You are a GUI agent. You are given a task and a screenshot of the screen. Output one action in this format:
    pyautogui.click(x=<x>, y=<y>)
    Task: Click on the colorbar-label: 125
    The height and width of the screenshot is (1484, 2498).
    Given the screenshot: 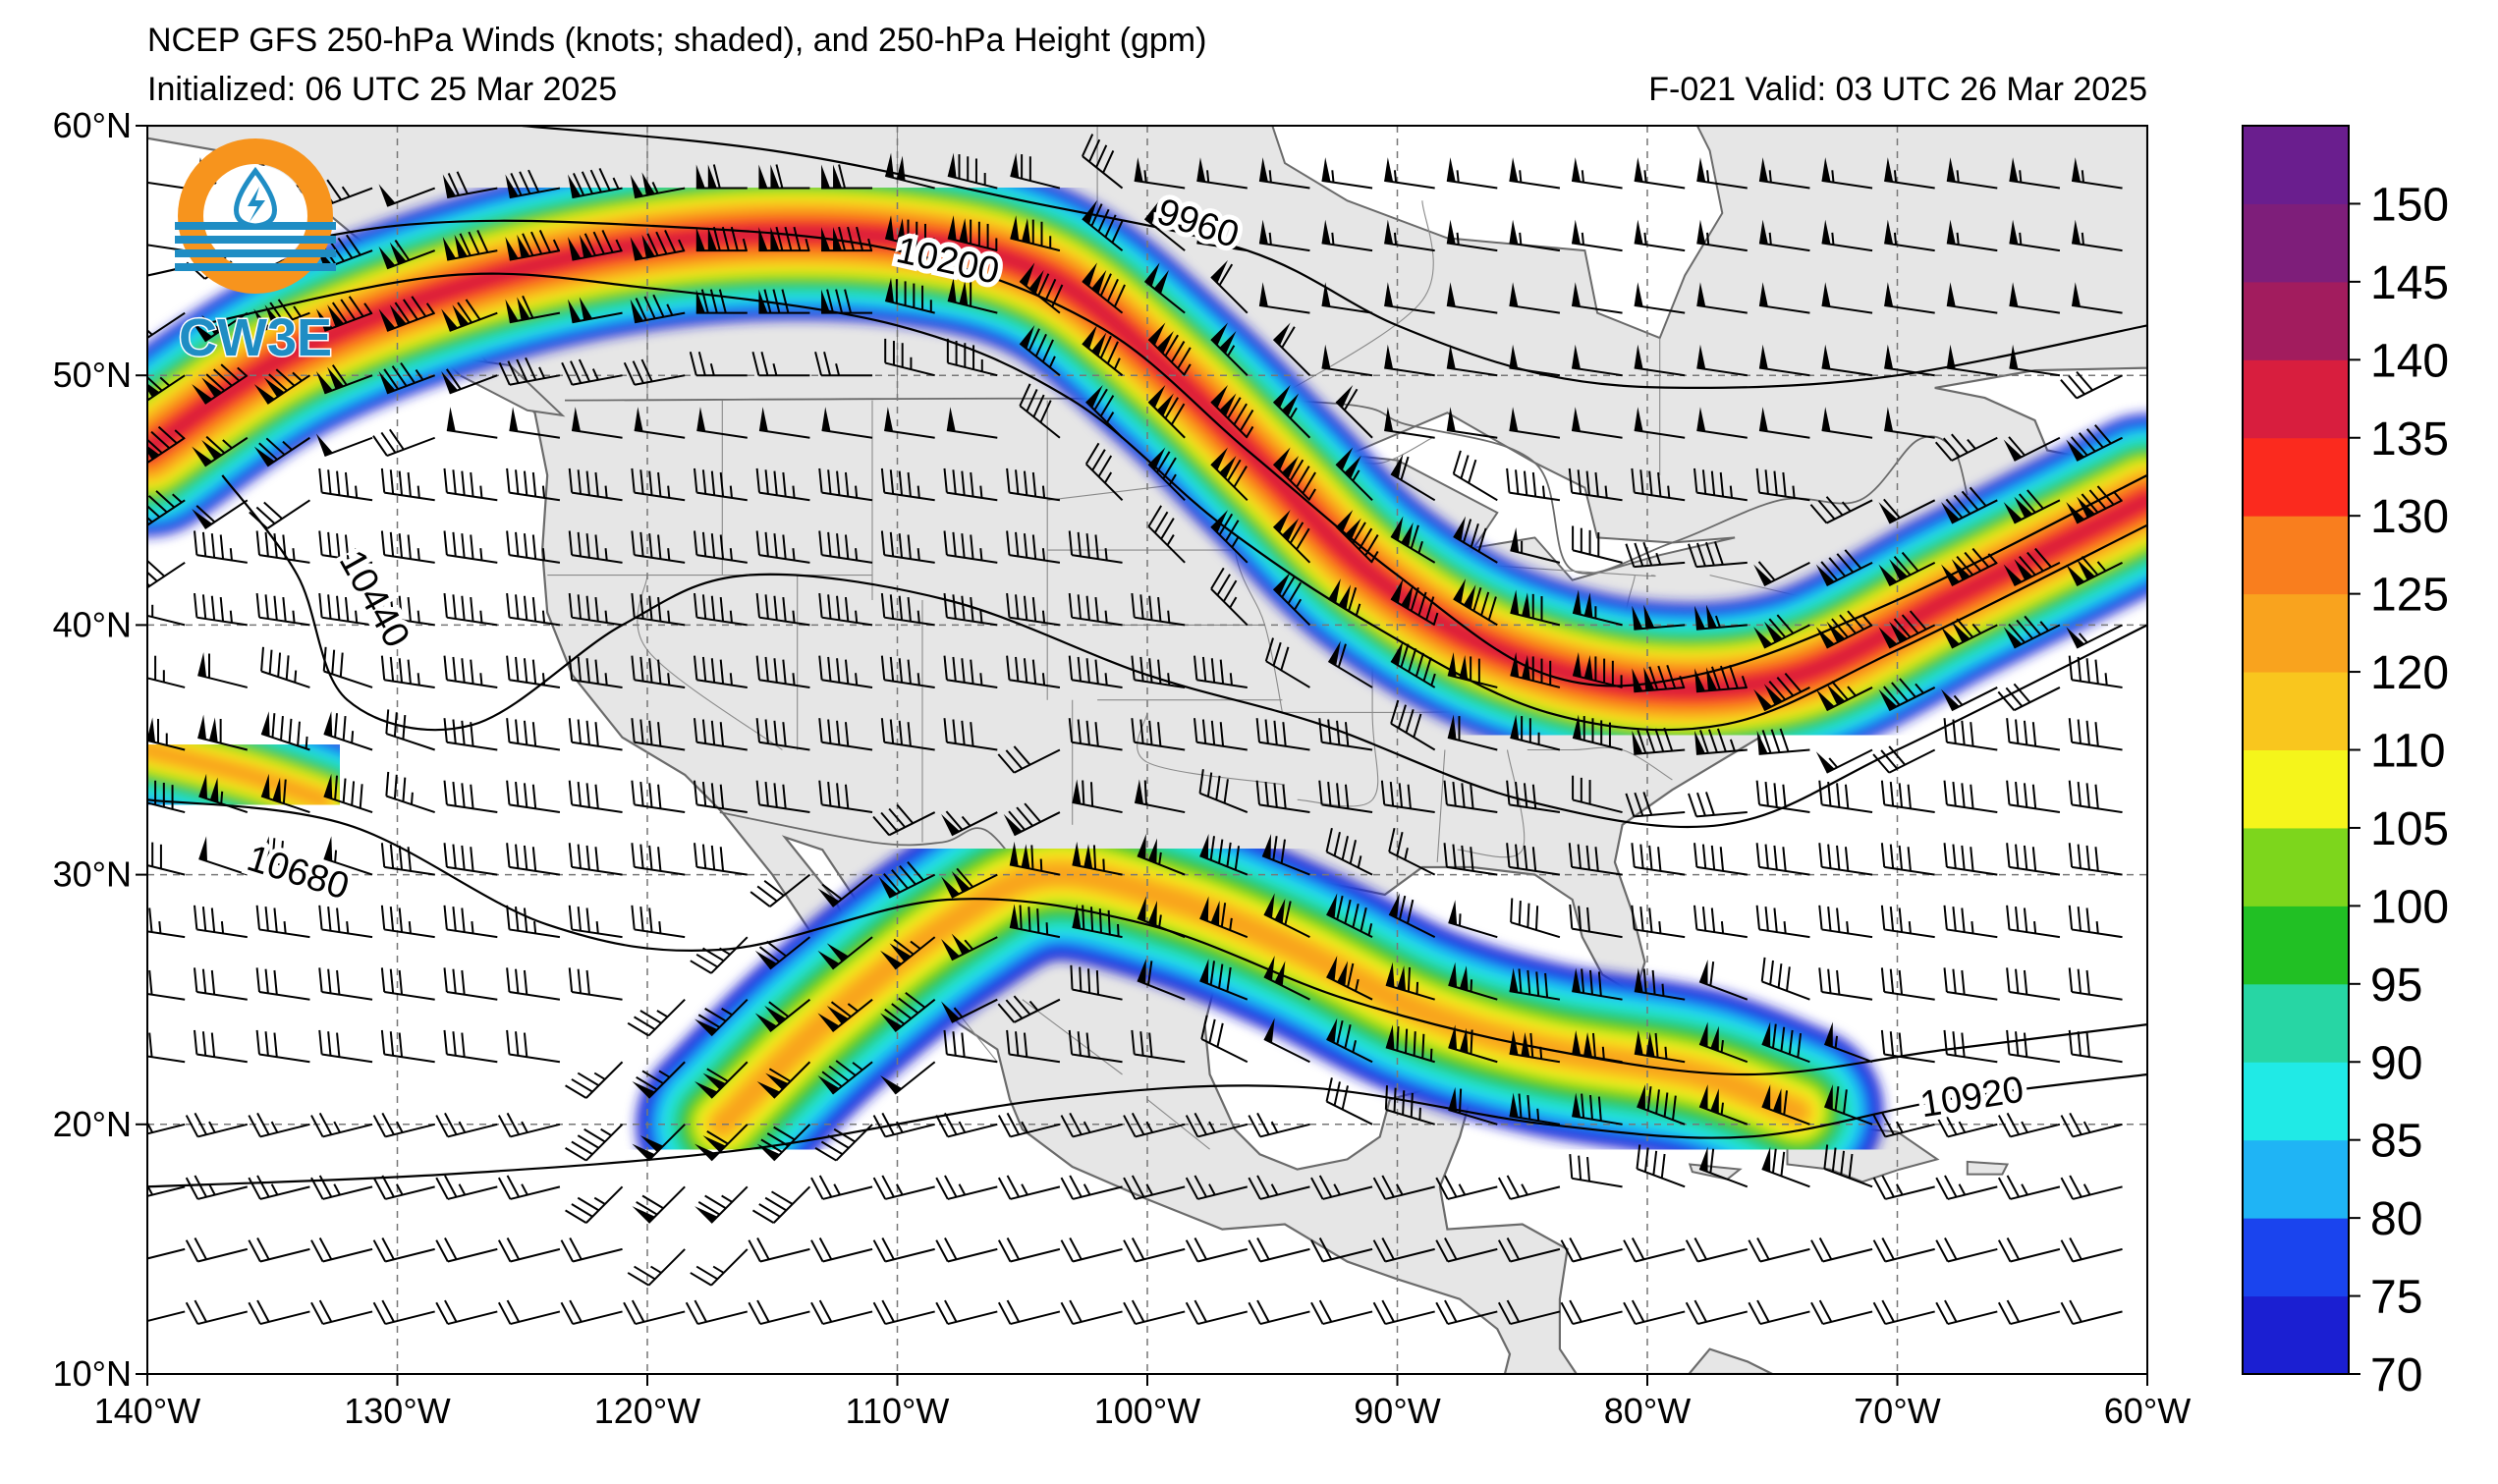 What is the action you would take?
    pyautogui.click(x=2409, y=596)
    